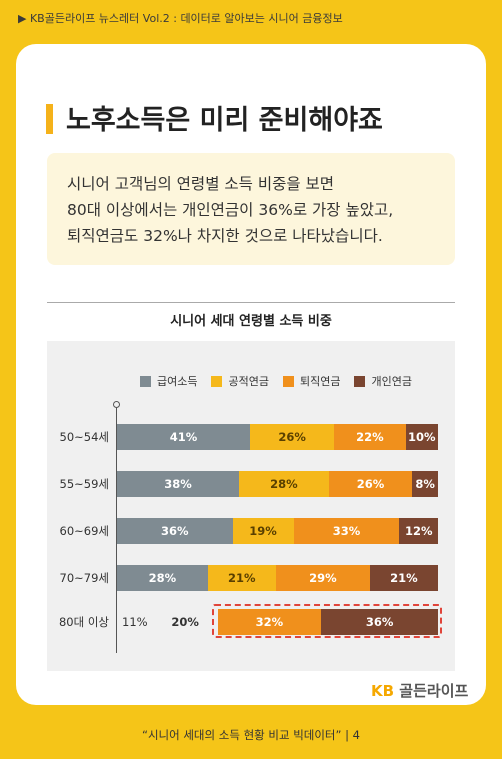  Describe the element at coordinates (425, 484) in the screenshot. I see `bar-segment: 8%` at that location.